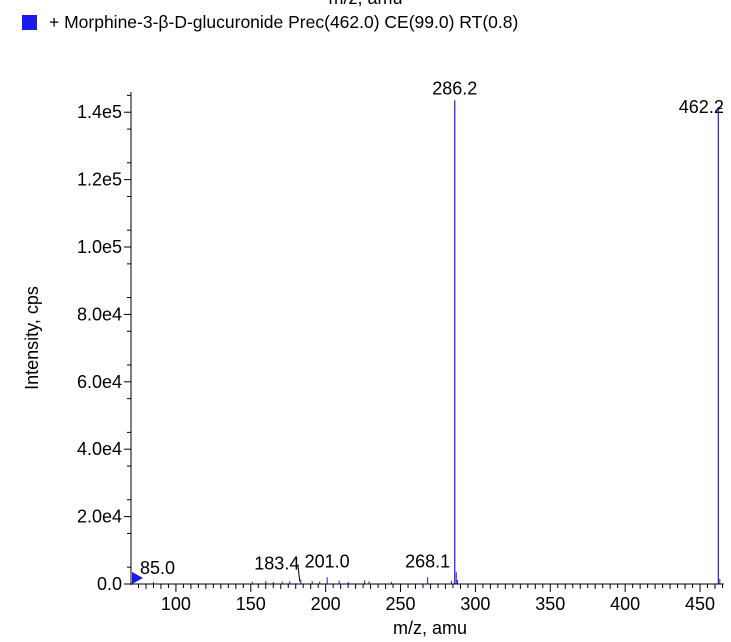  What do you see at coordinates (427, 561) in the screenshot?
I see `peak-label: 268.1` at bounding box center [427, 561].